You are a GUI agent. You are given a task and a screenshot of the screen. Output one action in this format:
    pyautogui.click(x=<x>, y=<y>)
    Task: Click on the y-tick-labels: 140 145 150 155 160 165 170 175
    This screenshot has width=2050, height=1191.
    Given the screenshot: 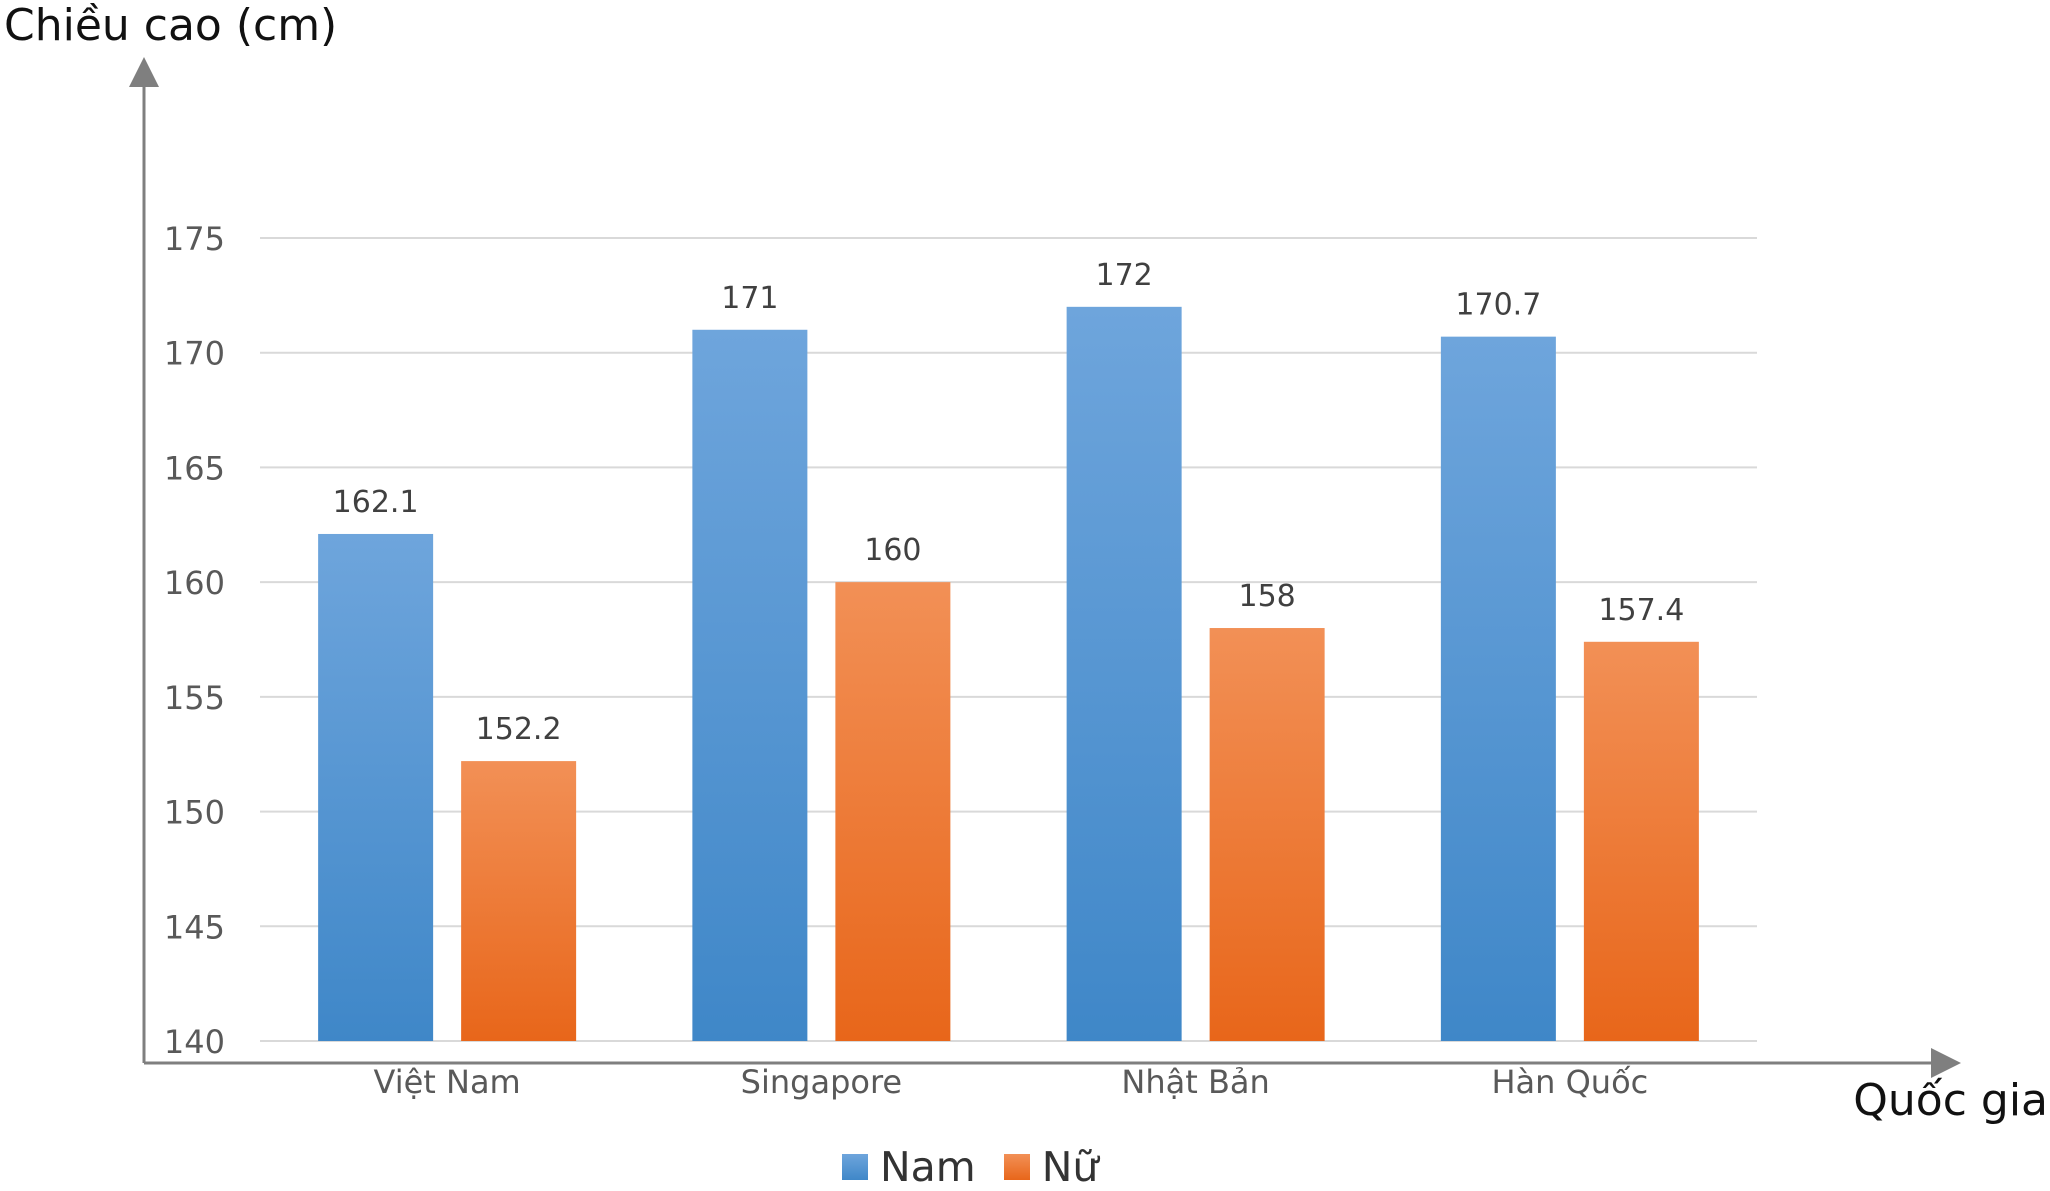 What is the action you would take?
    pyautogui.click(x=194, y=640)
    